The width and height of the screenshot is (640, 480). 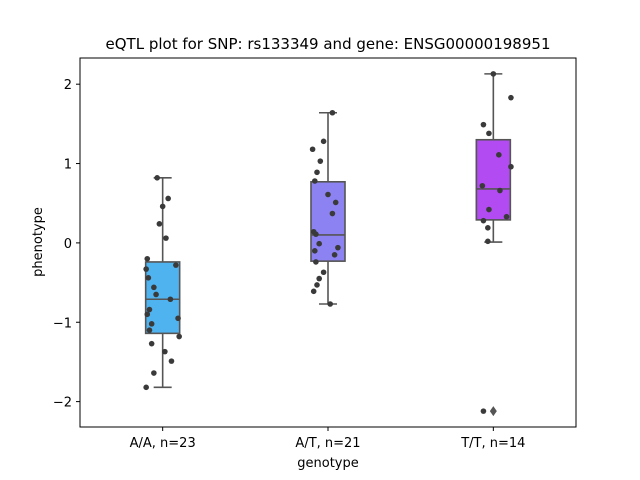 I want to click on outlier-marker, so click(x=493, y=411).